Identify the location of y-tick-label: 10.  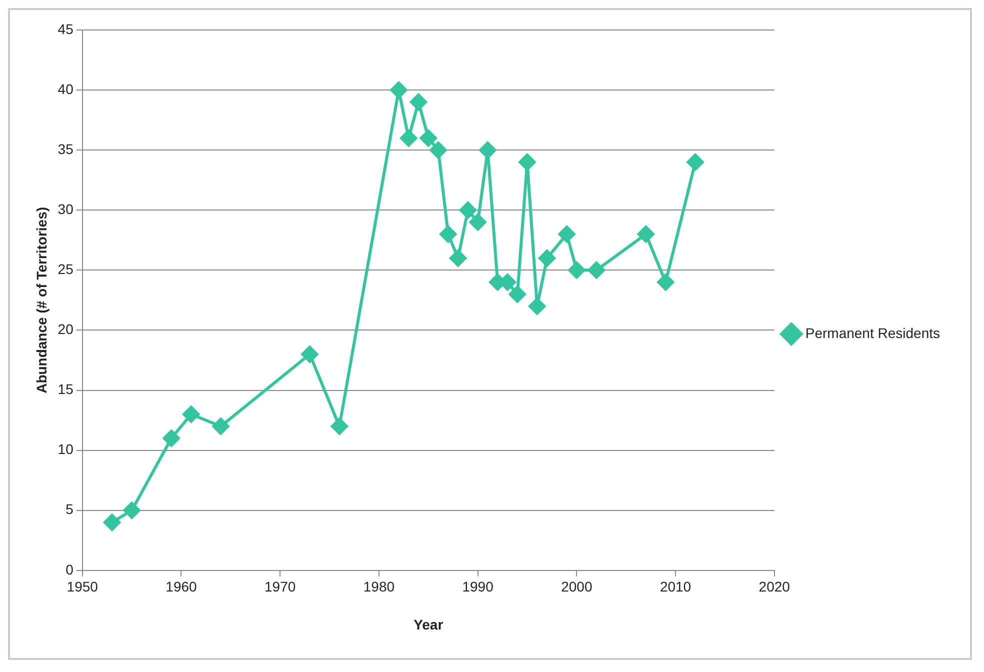
(66, 449).